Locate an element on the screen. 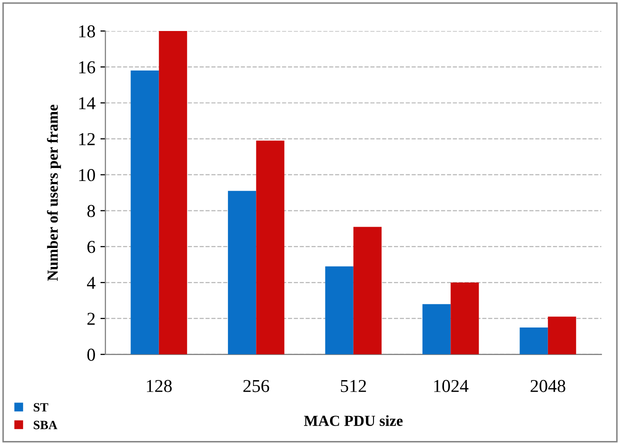 Image resolution: width=620 pixels, height=443 pixels. y-tick-label: 16 is located at coordinates (87, 67).